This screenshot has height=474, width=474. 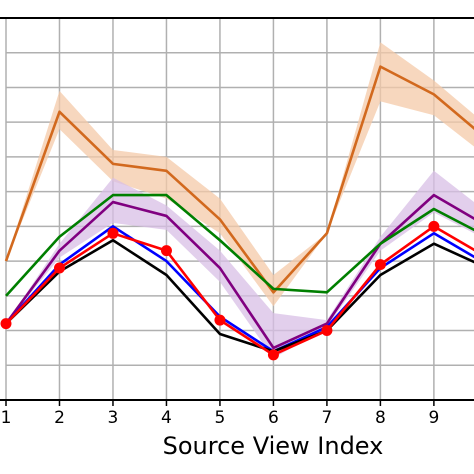 I want to click on x-tick-label: 5, so click(x=220, y=418).